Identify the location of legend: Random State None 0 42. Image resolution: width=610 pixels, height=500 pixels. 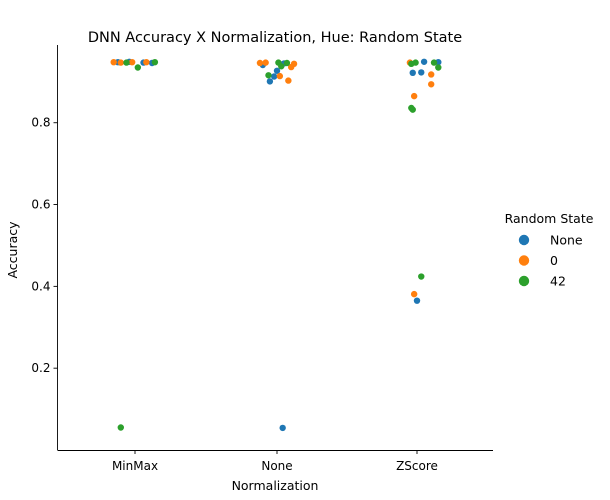
(549, 250).